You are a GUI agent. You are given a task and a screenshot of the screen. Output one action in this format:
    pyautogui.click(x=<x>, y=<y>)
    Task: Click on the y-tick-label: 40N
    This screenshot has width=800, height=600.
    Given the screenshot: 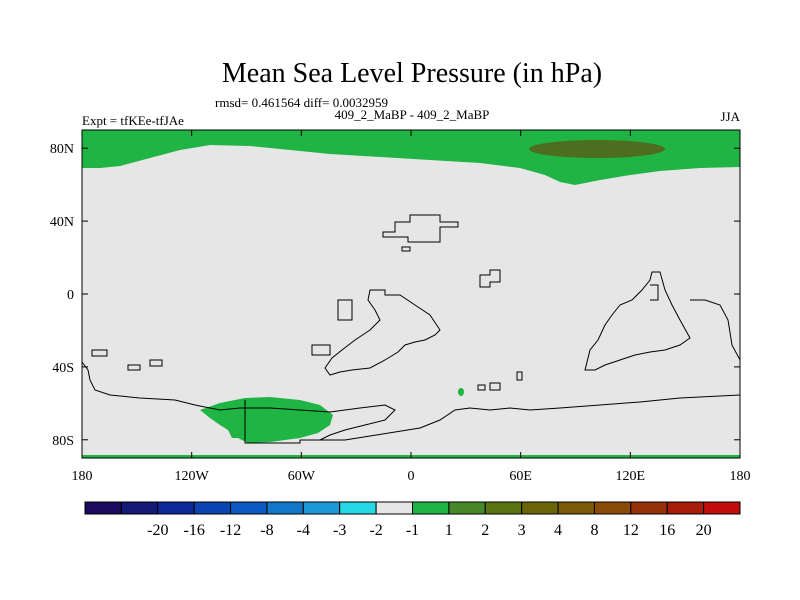 What is the action you would take?
    pyautogui.click(x=62, y=222)
    